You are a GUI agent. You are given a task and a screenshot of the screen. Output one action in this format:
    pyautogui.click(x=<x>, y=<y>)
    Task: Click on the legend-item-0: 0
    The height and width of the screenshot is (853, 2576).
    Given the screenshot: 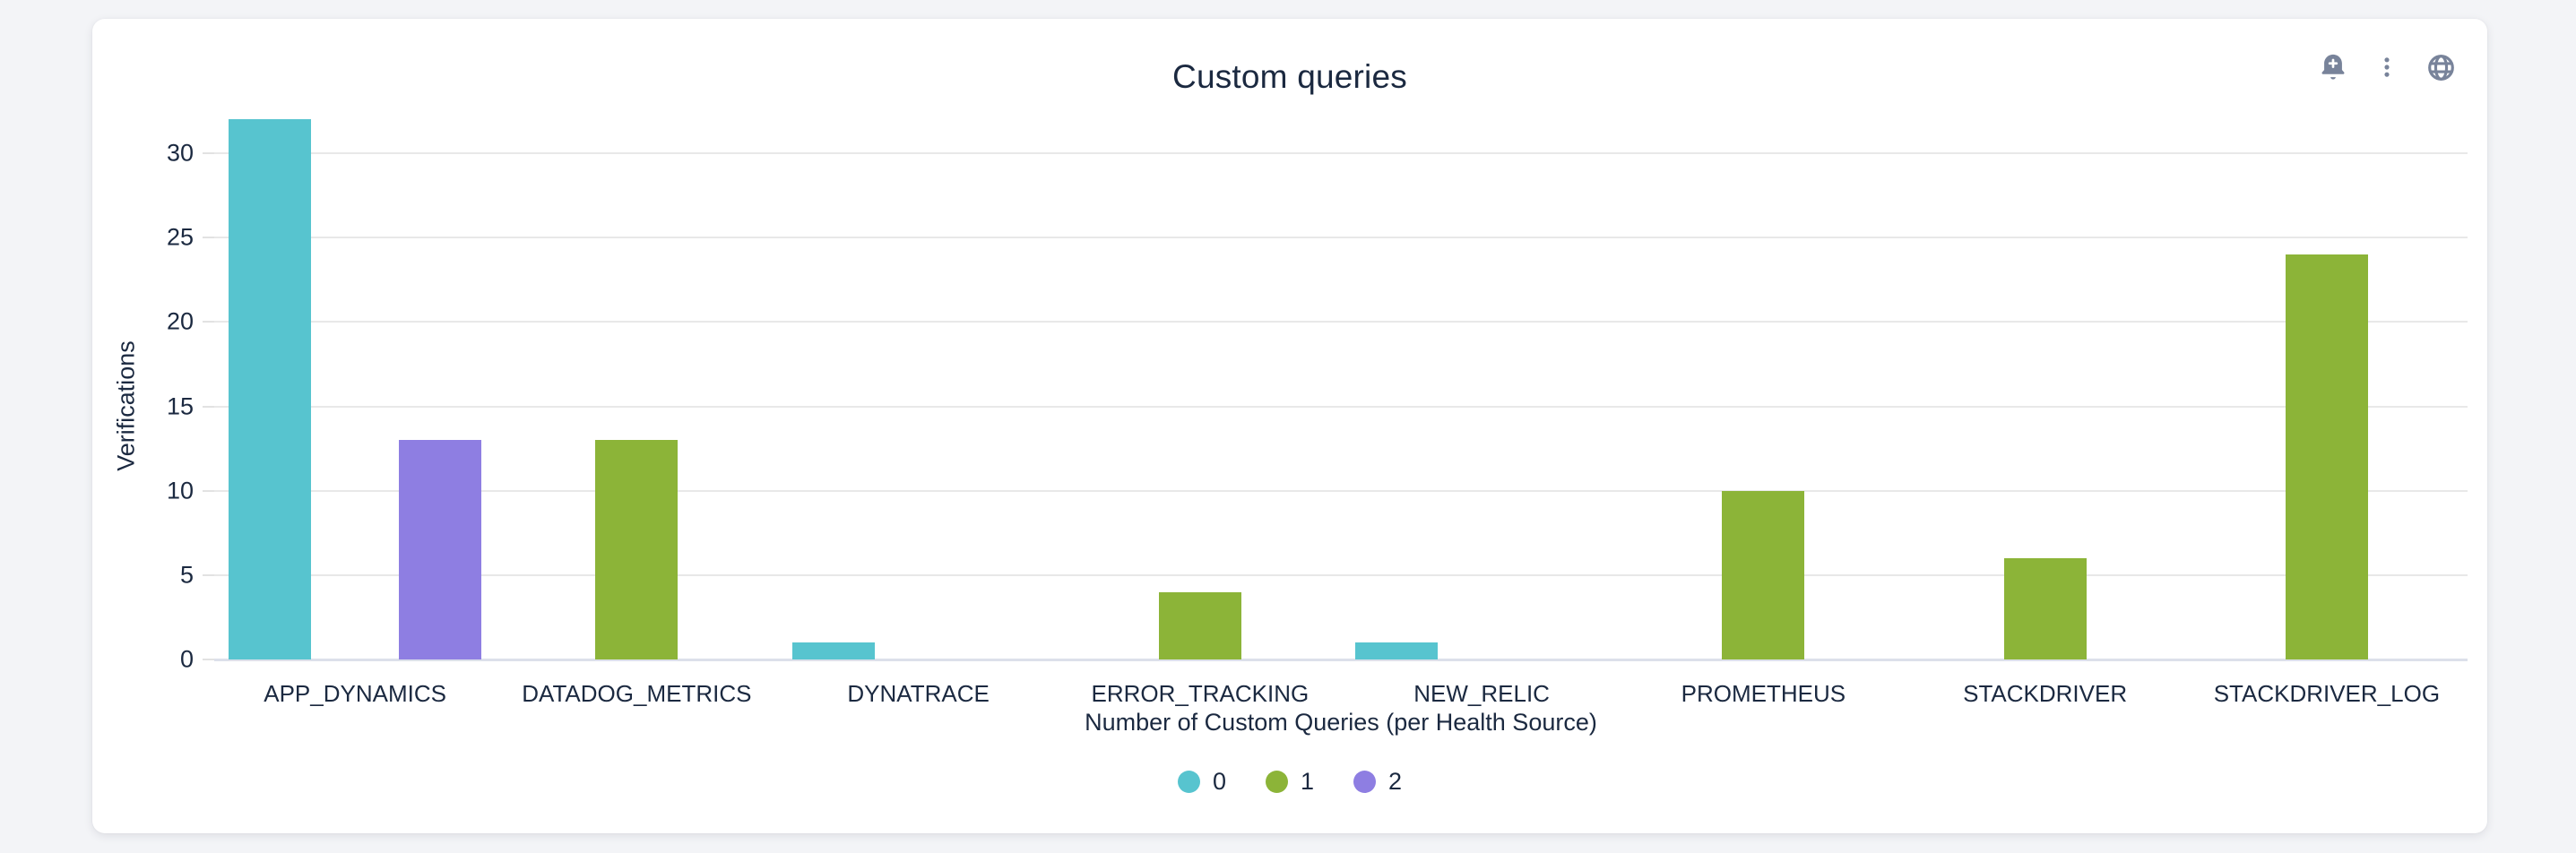 What is the action you would take?
    pyautogui.click(x=1201, y=782)
    